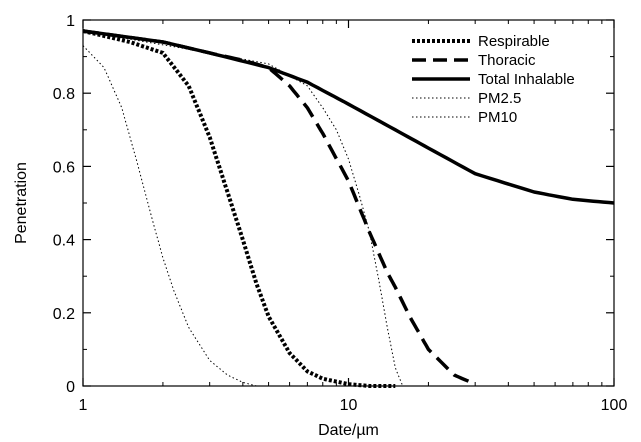  I want to click on y-tick-label: 0, so click(70, 387).